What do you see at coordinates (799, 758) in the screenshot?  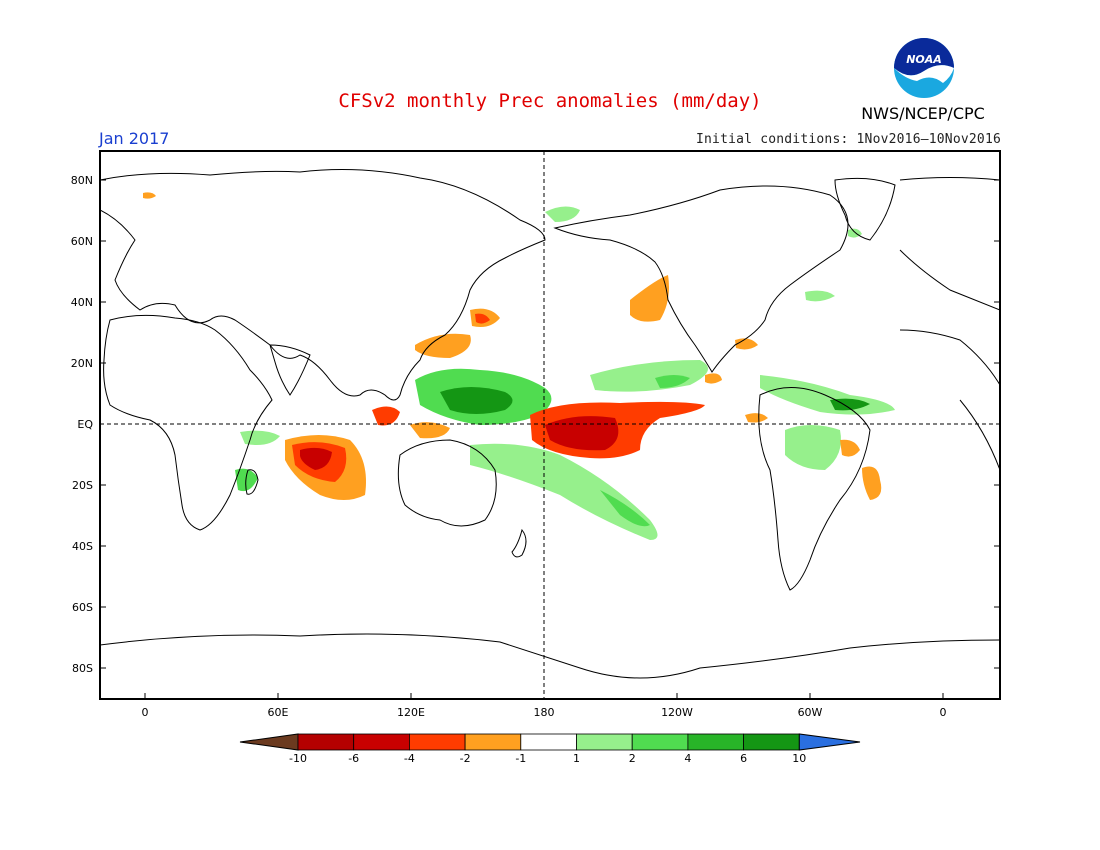 I see `colorbar-label: 10` at bounding box center [799, 758].